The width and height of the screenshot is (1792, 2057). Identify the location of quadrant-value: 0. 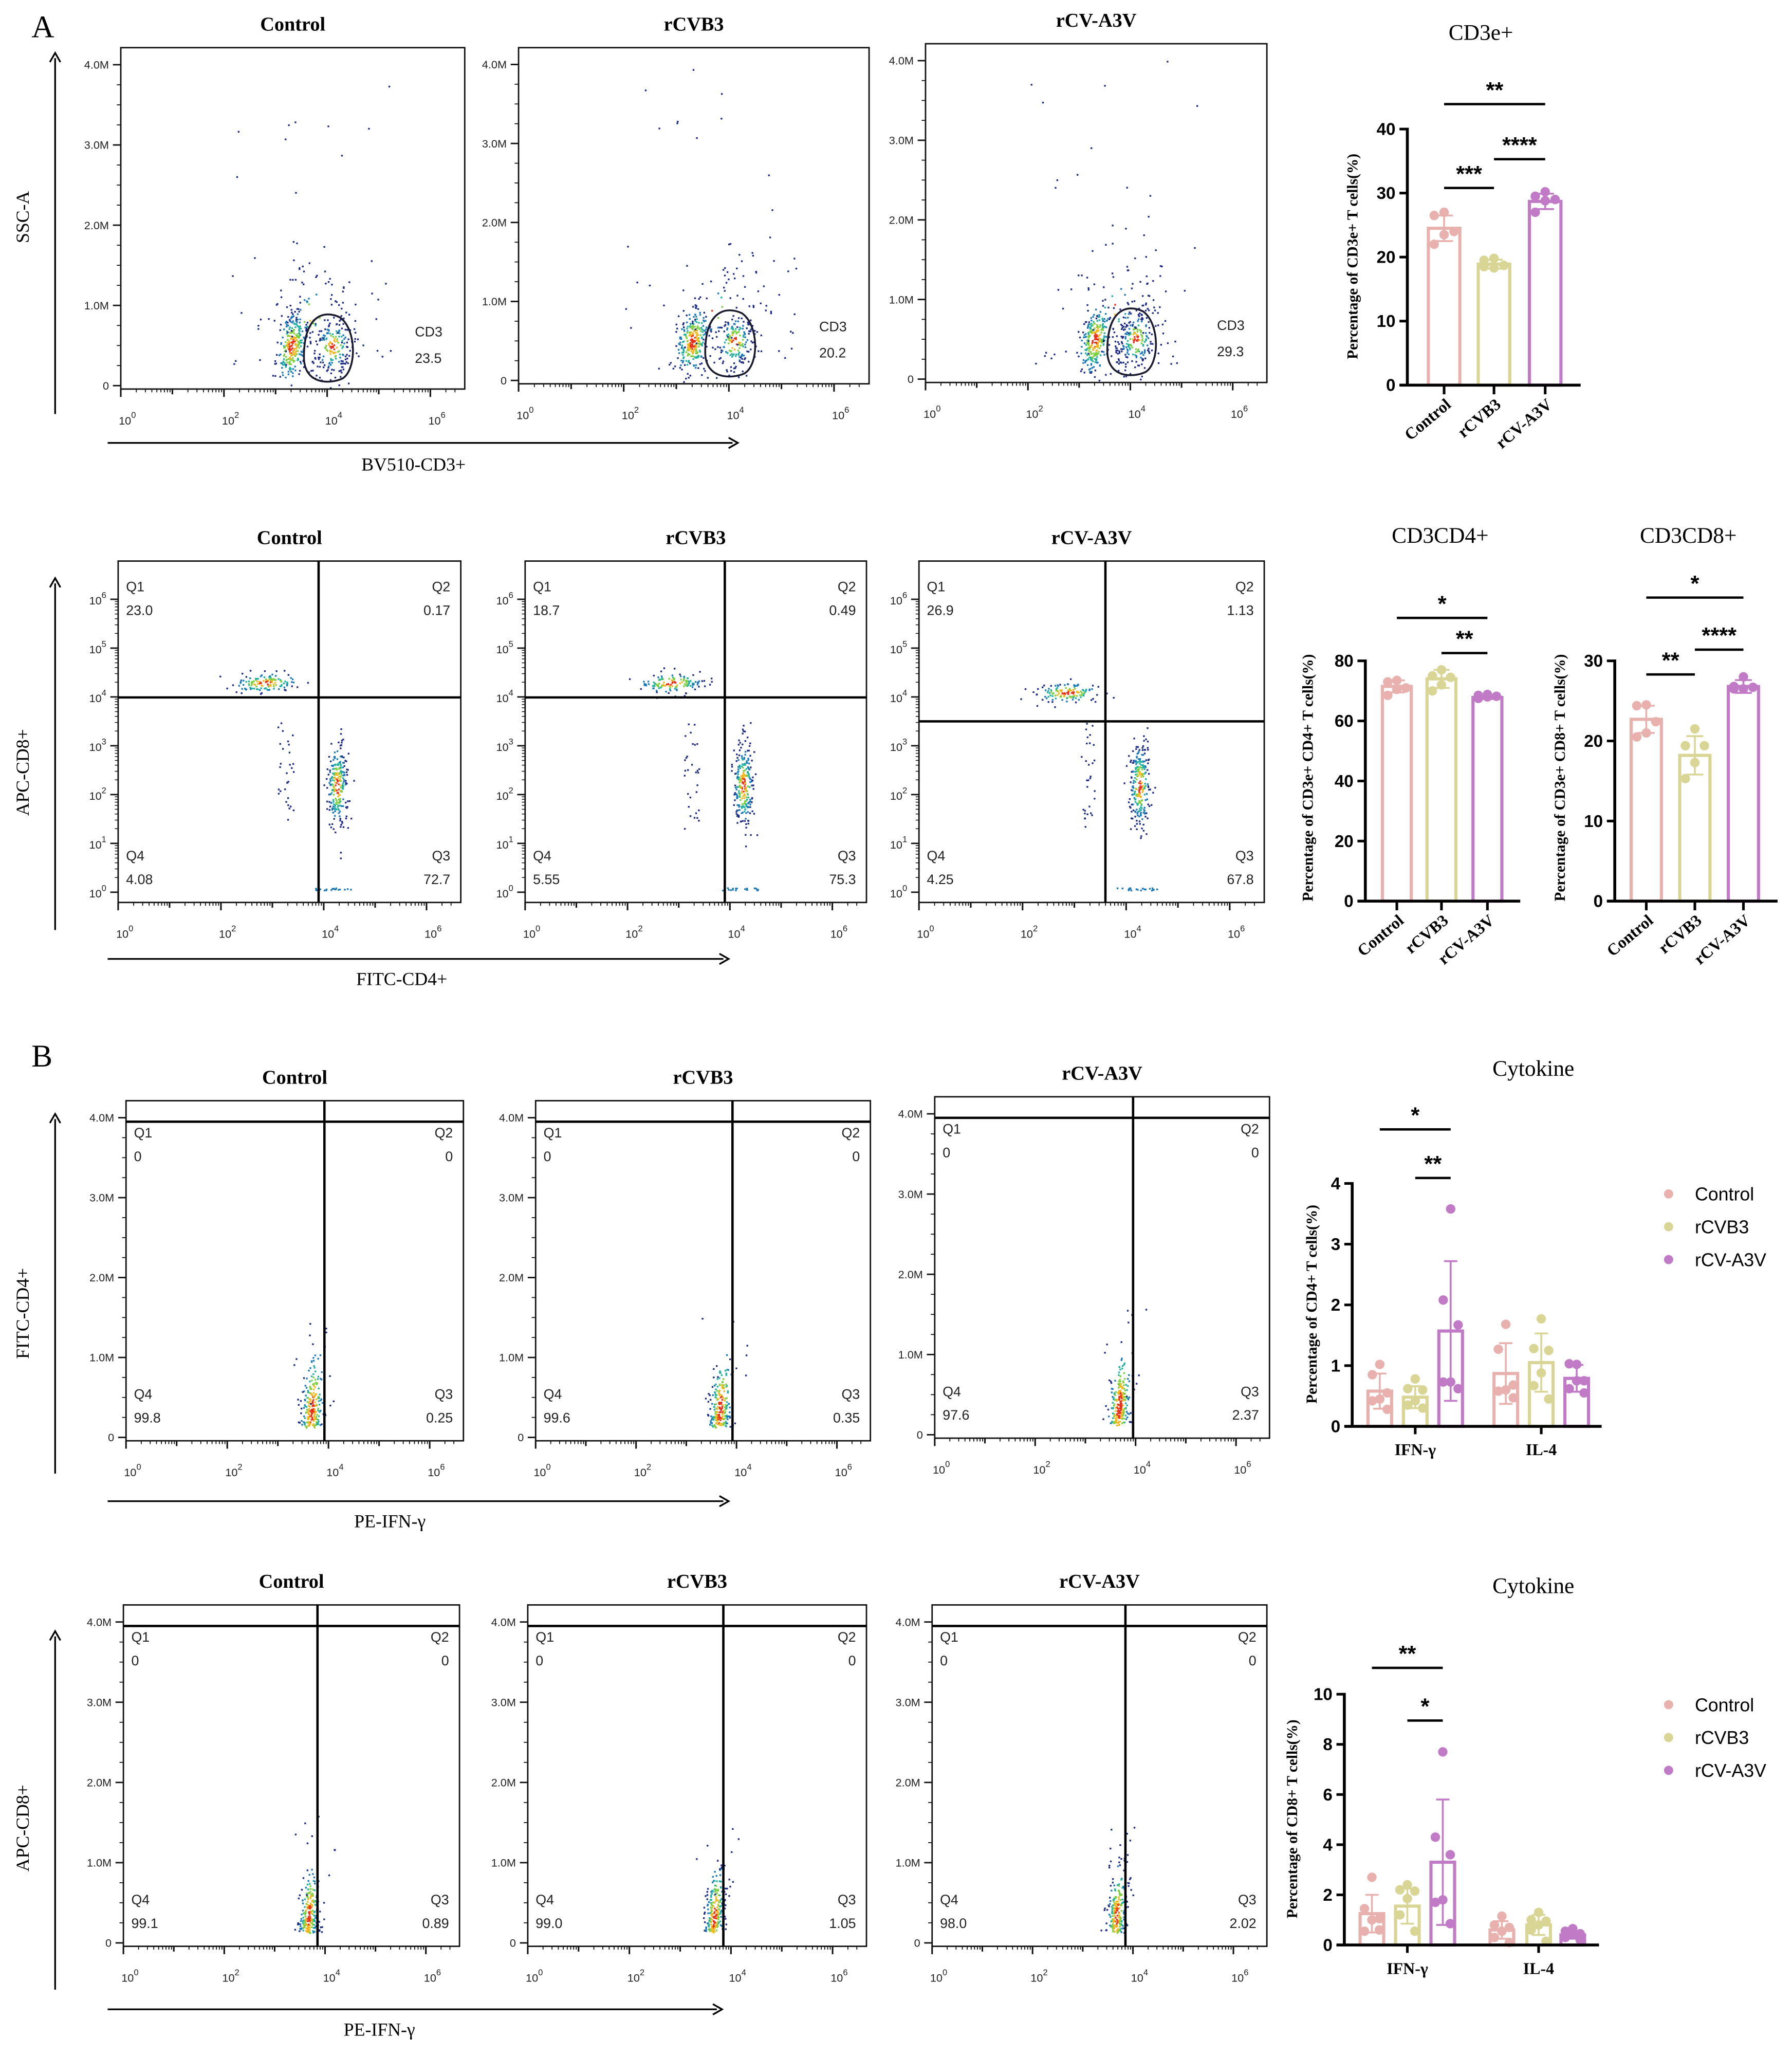
(947, 1152).